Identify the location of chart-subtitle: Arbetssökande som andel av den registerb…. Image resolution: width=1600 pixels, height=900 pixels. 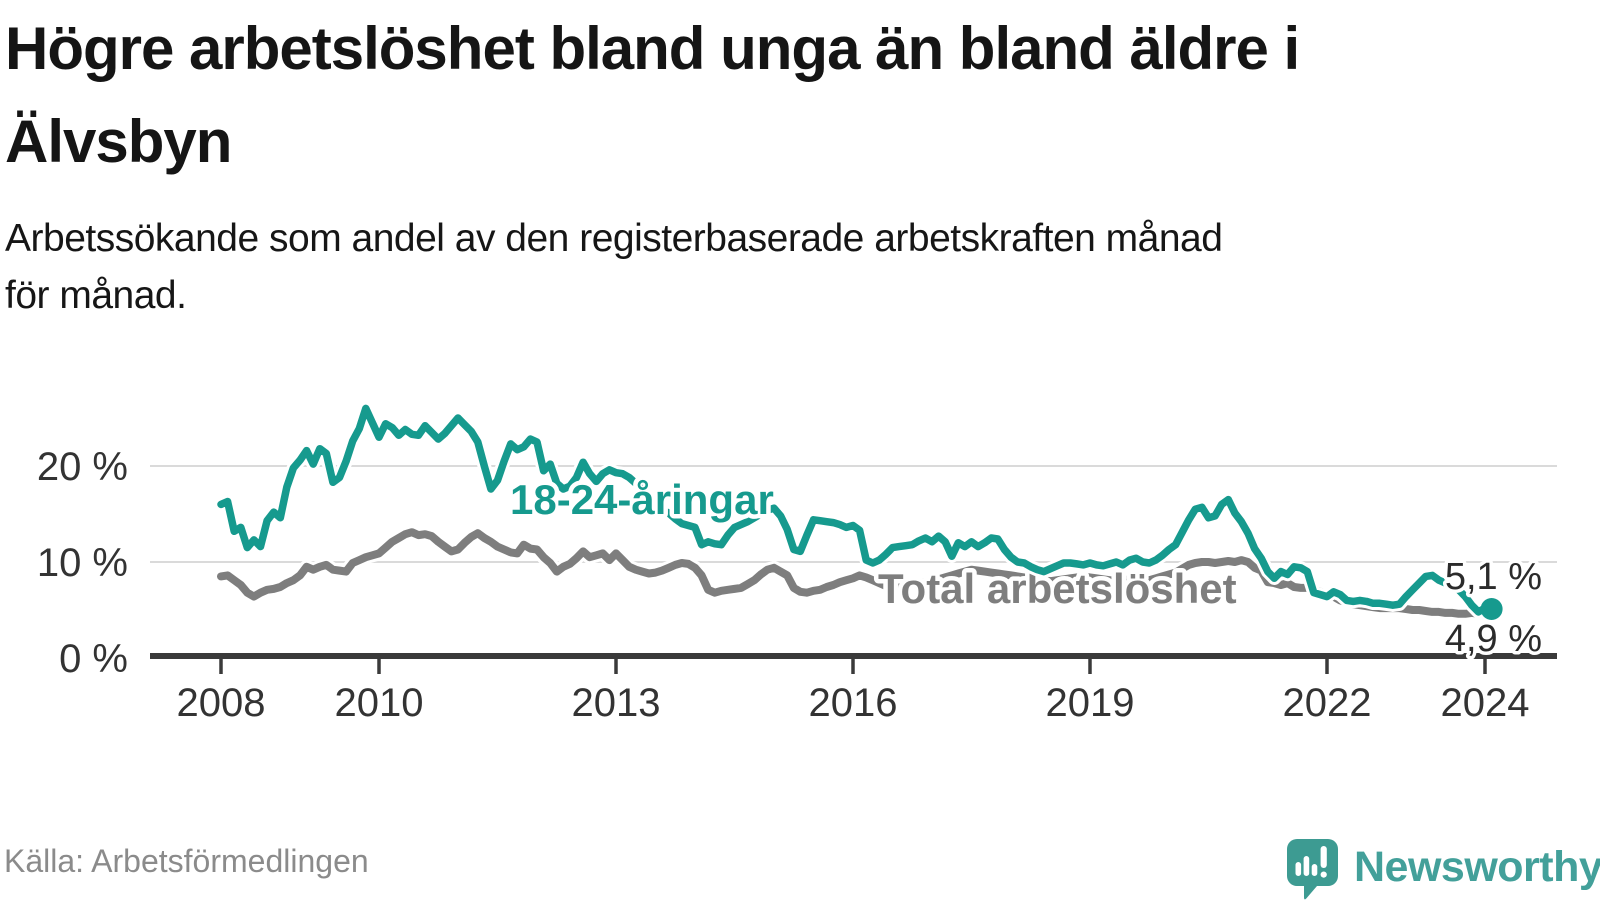
(800, 267).